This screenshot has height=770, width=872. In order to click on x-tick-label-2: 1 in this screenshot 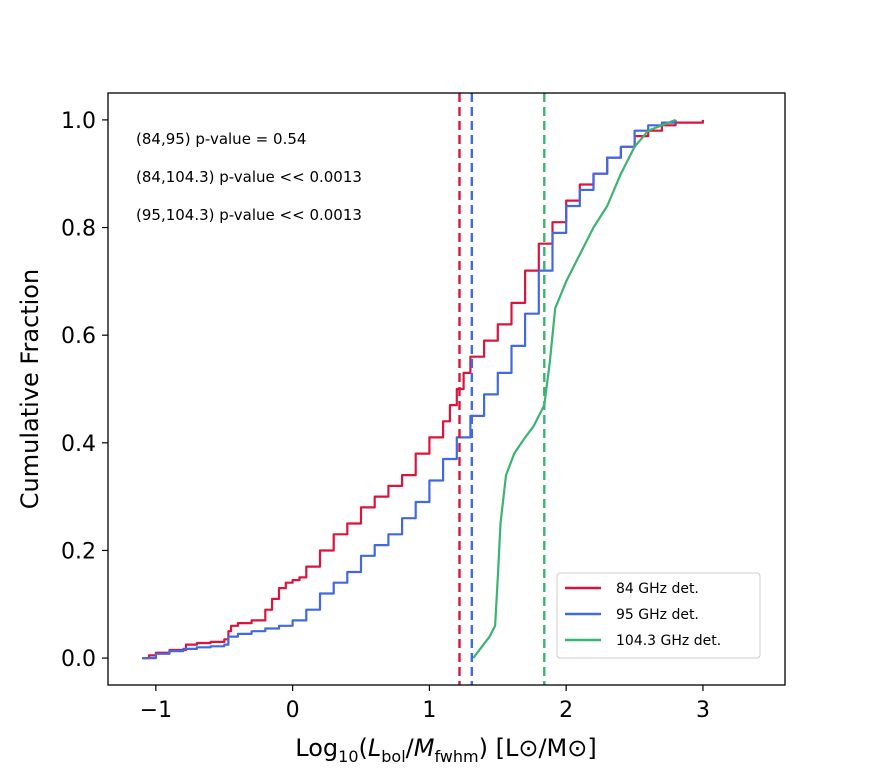, I will do `click(429, 710)`.